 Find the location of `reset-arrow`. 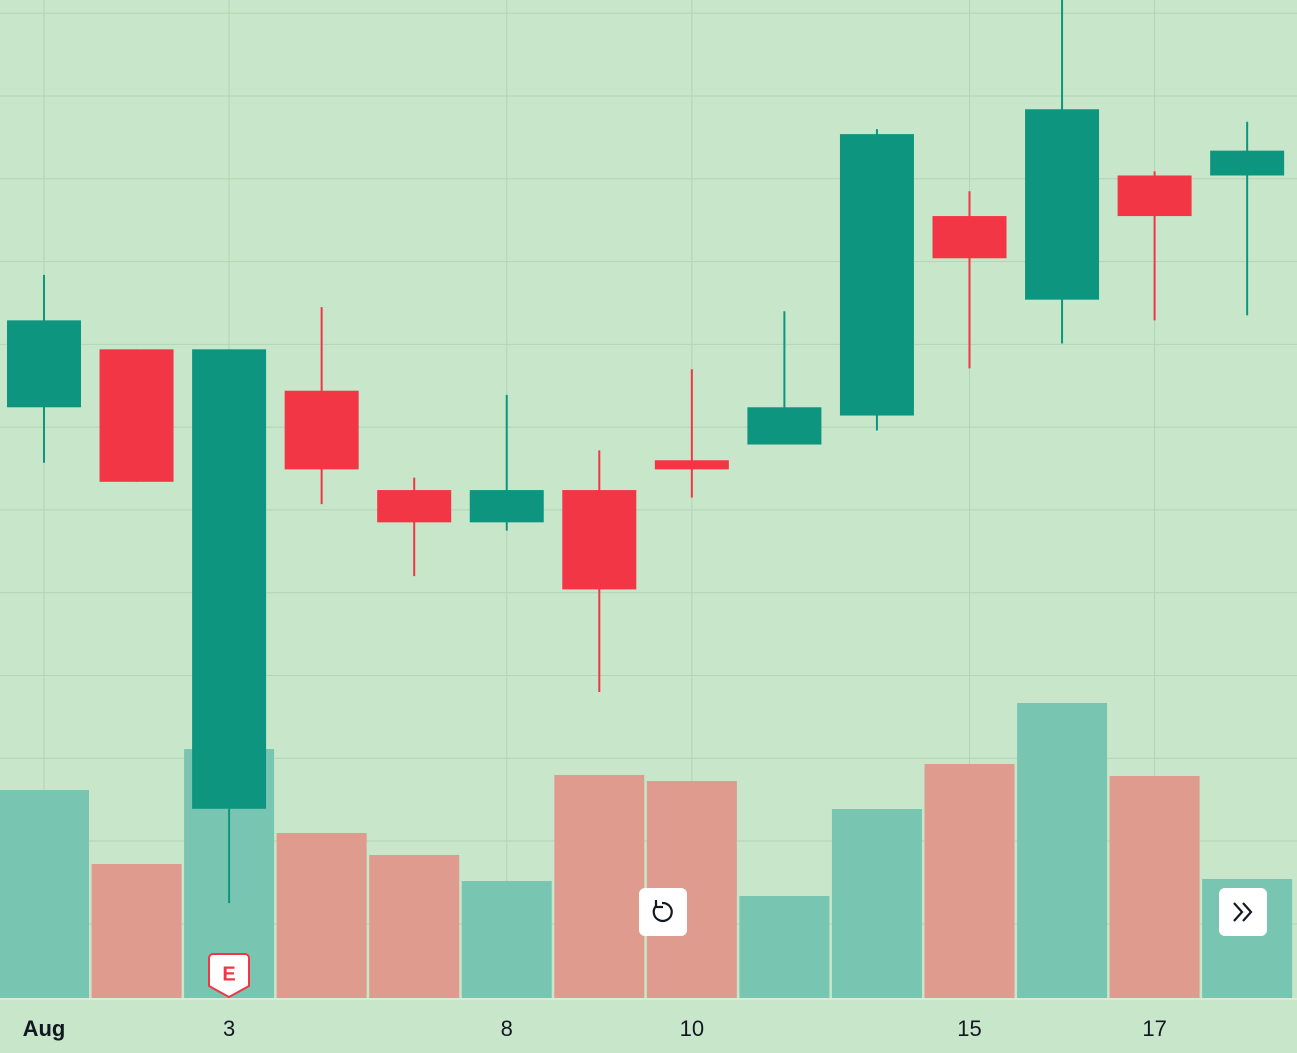

reset-arrow is located at coordinates (658, 904).